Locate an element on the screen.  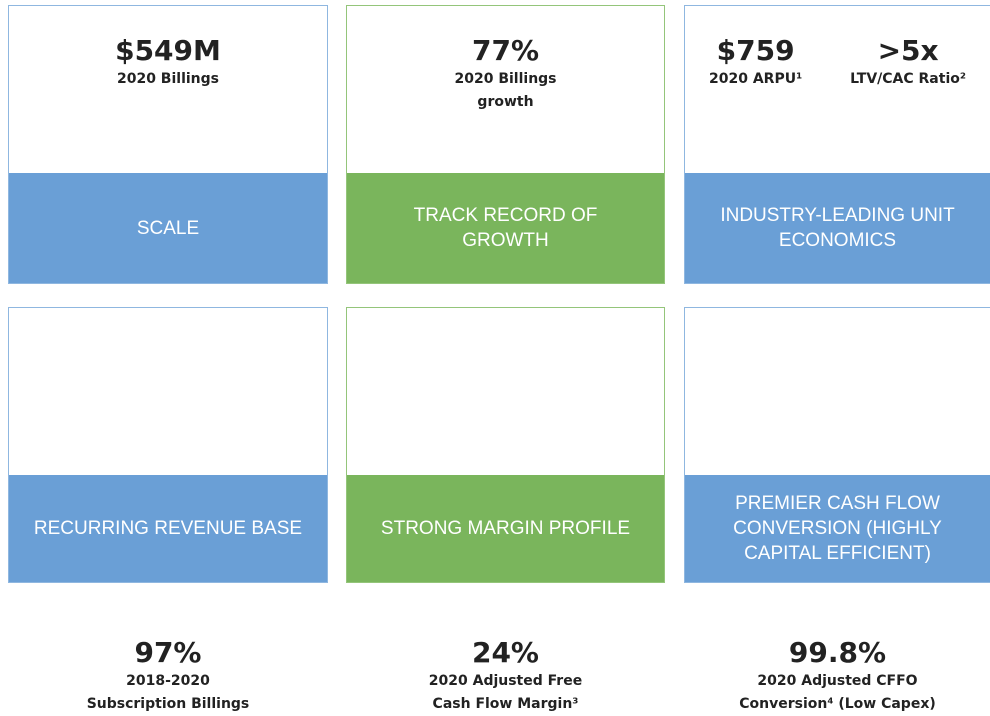
metrics: $549M 2020 Billings is located at coordinates (168, 62).